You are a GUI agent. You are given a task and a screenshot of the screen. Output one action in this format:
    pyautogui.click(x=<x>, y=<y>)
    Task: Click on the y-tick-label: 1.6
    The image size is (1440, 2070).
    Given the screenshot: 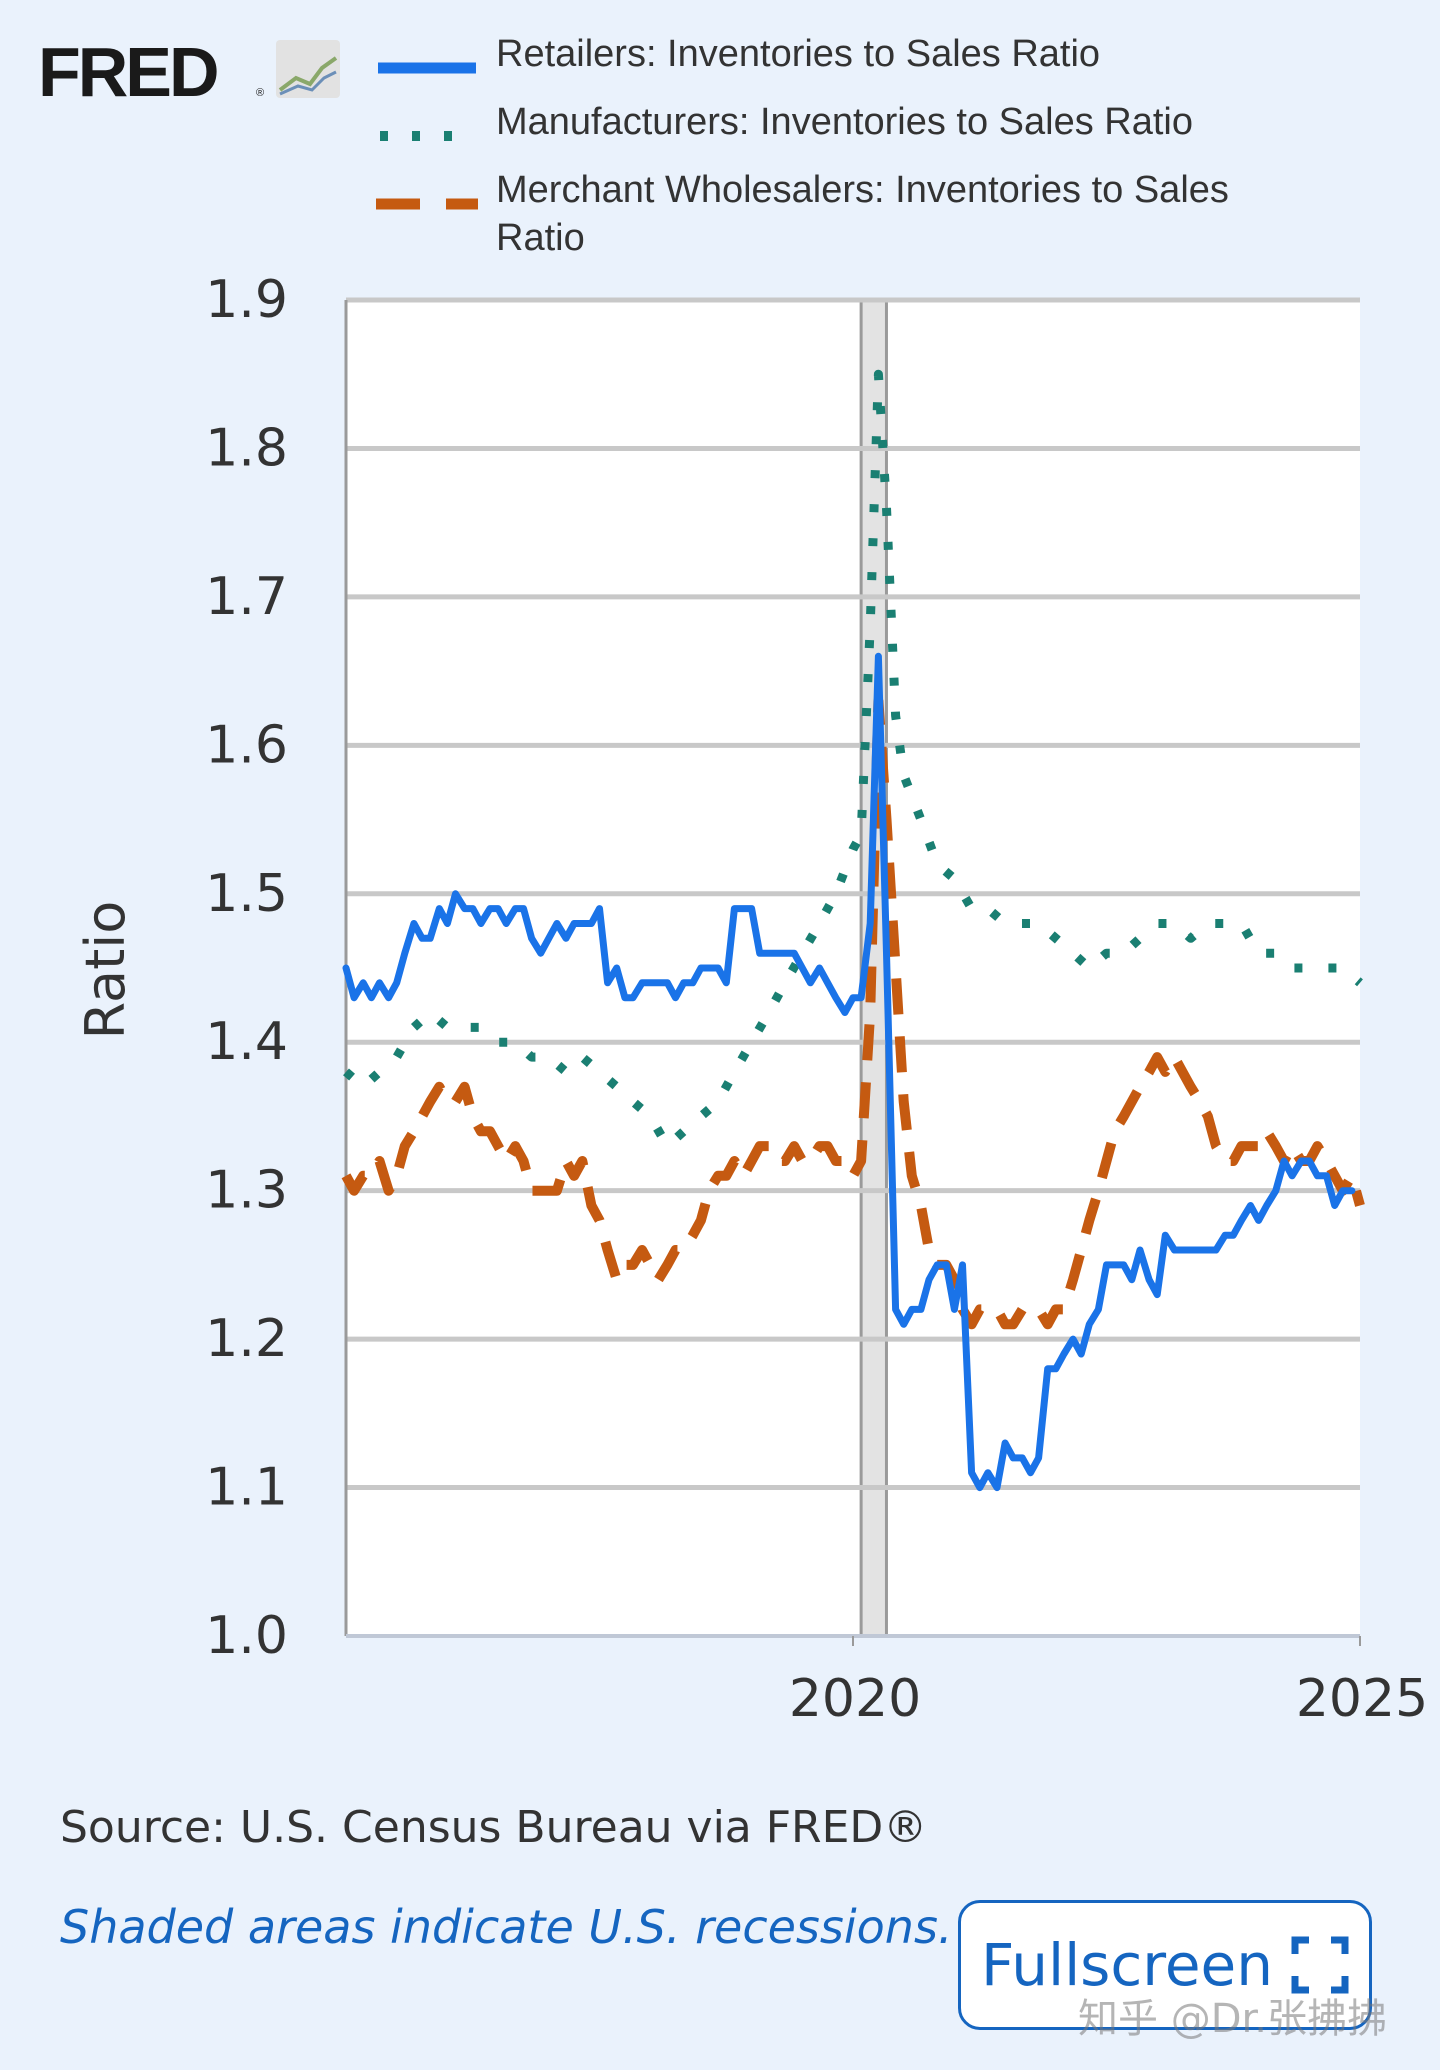 What is the action you would take?
    pyautogui.click(x=246, y=745)
    